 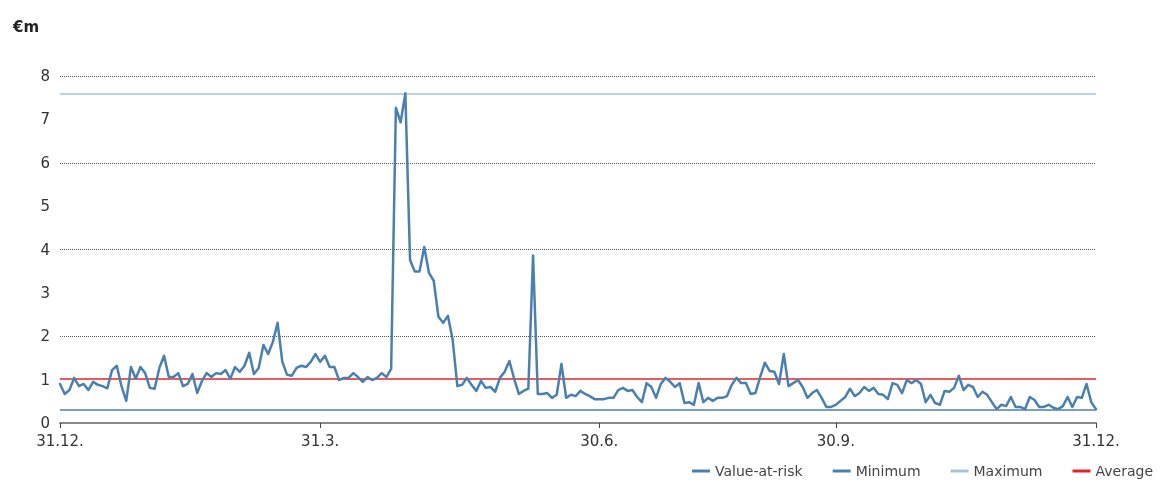 What do you see at coordinates (759, 471) in the screenshot?
I see `legend-label: Value-at-risk` at bounding box center [759, 471].